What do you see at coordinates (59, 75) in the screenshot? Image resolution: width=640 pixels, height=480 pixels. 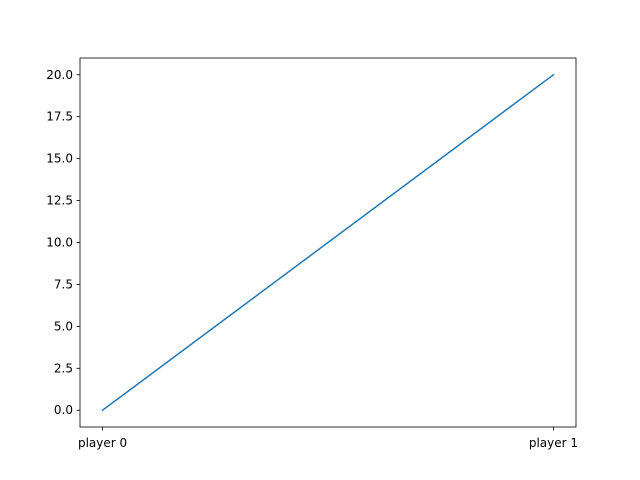 I see `y-tick-label: 20.0` at bounding box center [59, 75].